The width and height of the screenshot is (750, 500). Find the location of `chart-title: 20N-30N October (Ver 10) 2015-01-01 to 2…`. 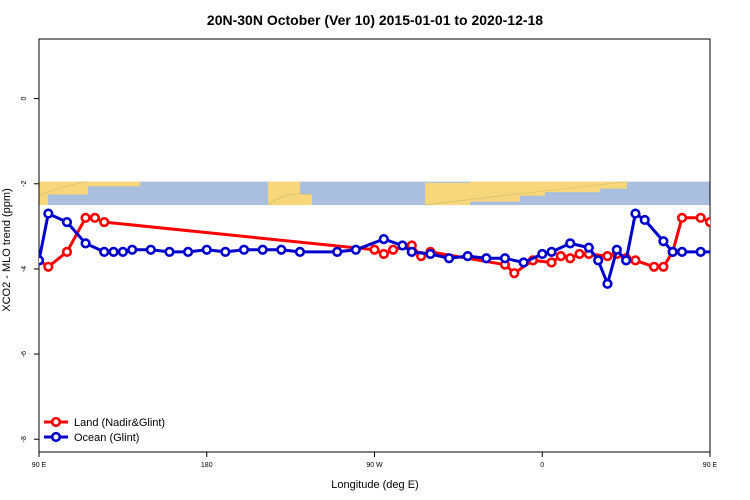

chart-title: 20N-30N October (Ver 10) 2015-01-01 to 2… is located at coordinates (375, 20).